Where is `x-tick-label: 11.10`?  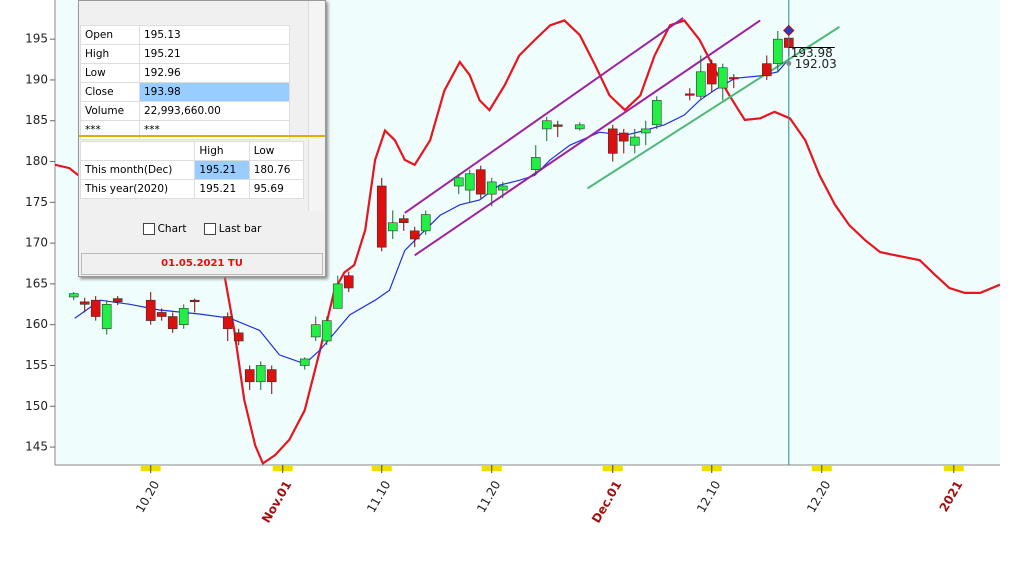
x-tick-label: 11.10 is located at coordinates (378, 496).